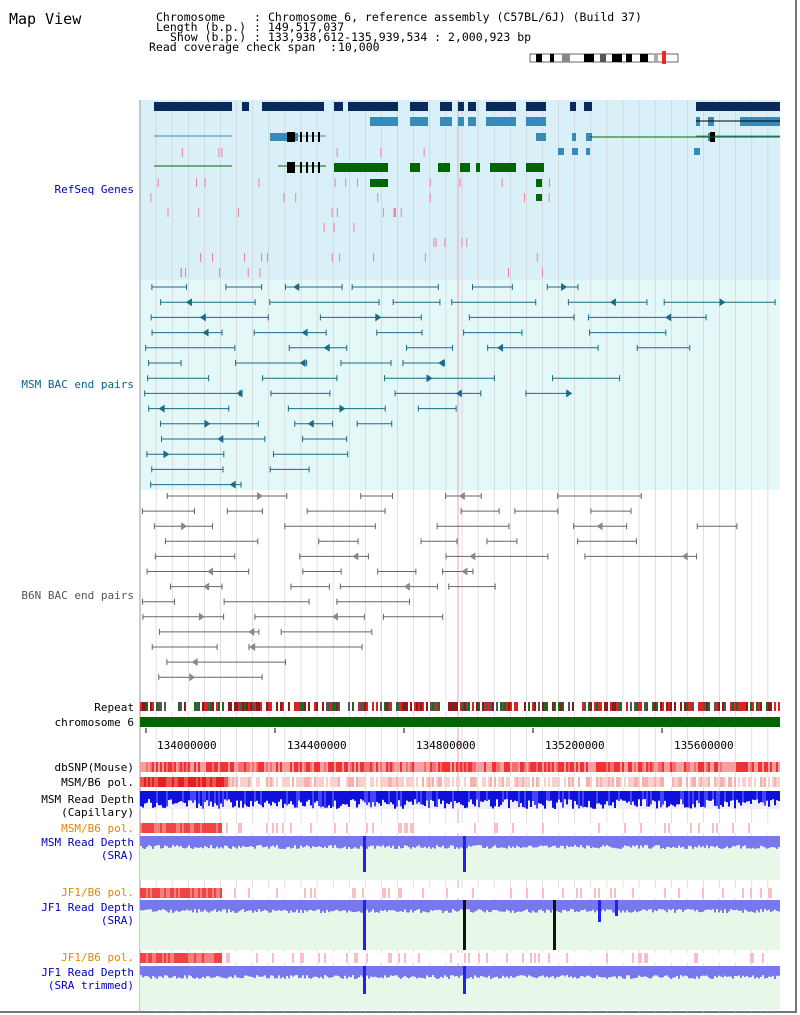  I want to click on gene-exon, so click(575, 151).